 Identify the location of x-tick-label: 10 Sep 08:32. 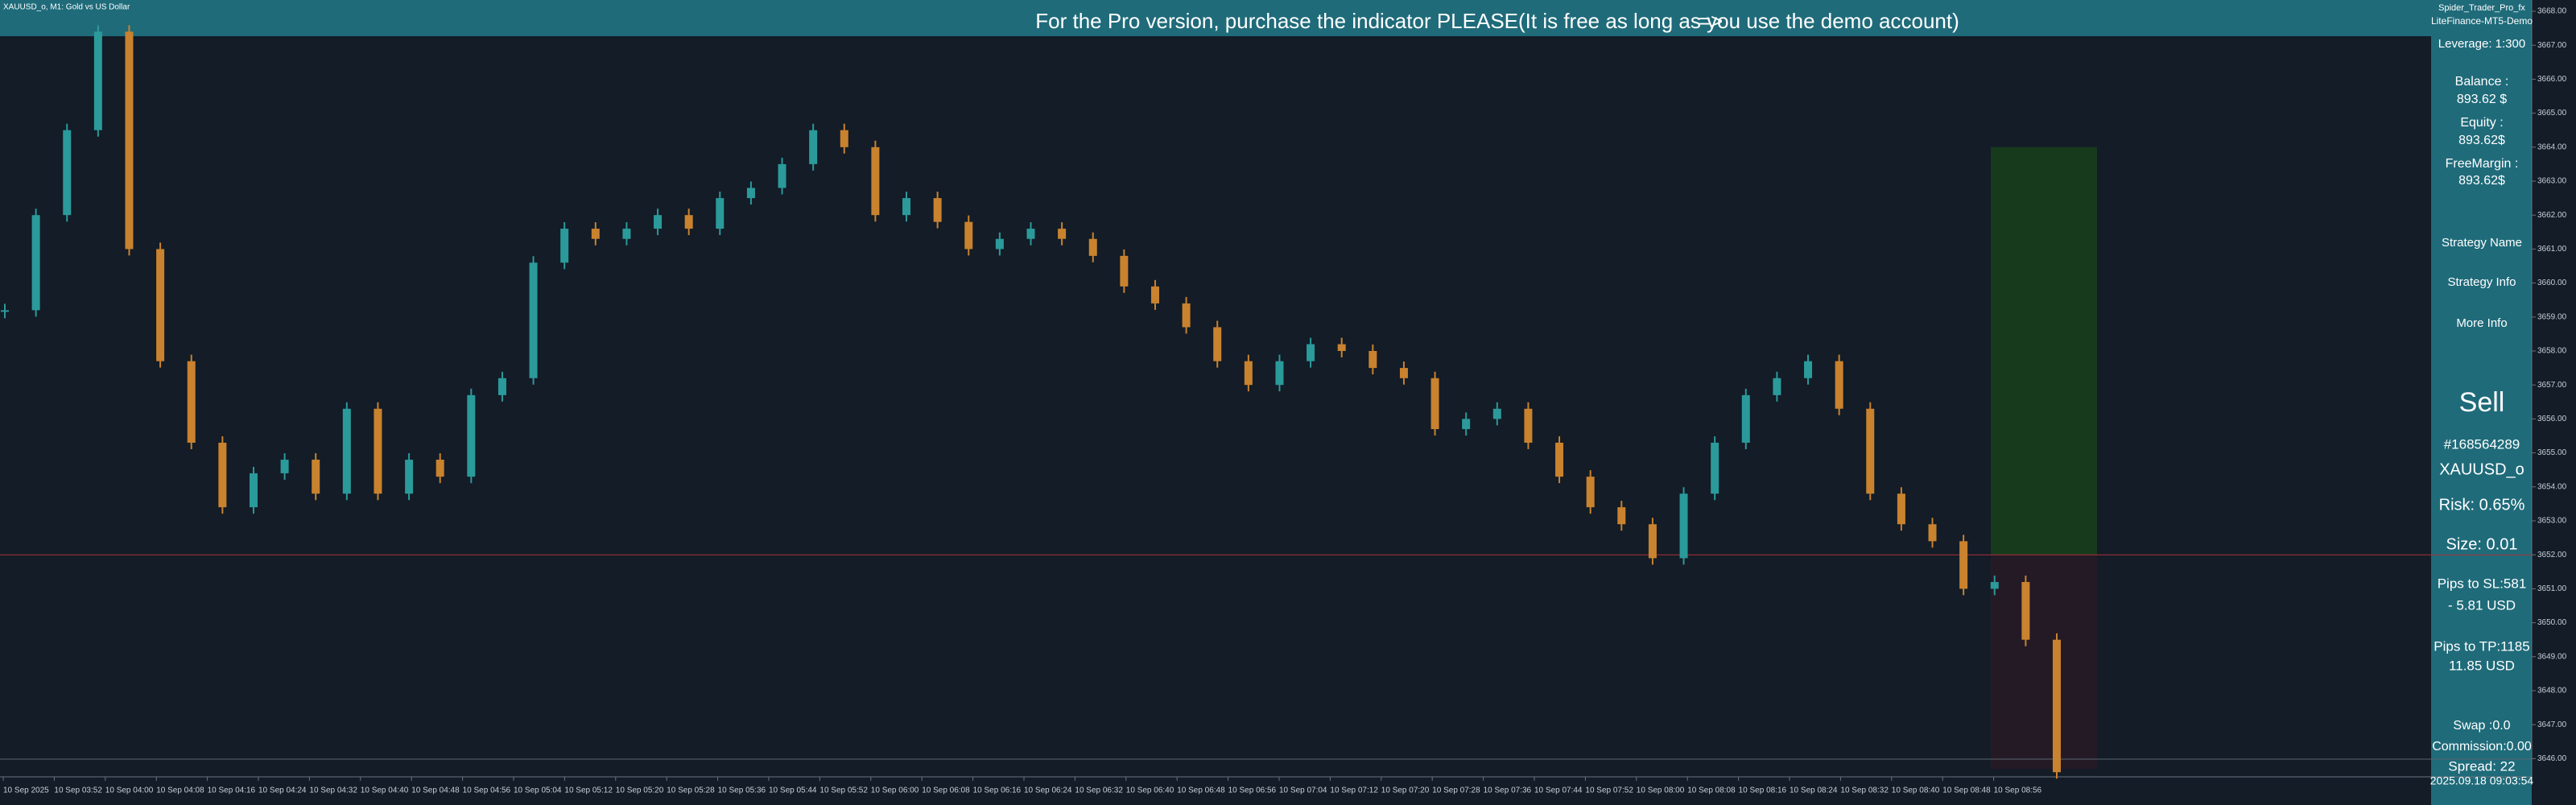
(1864, 790).